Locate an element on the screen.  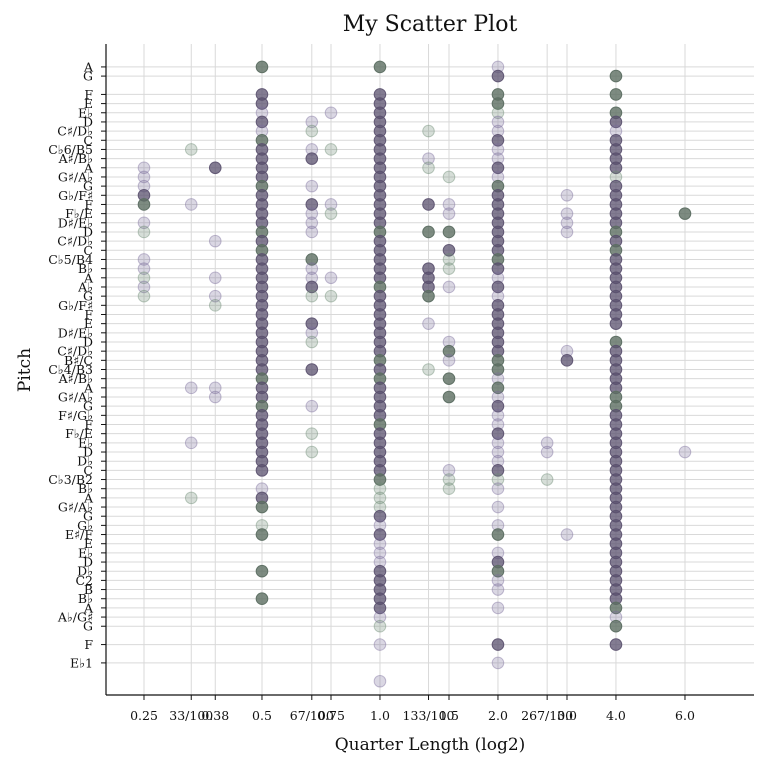
x-tick-label: 3.0 is located at coordinates (567, 715).